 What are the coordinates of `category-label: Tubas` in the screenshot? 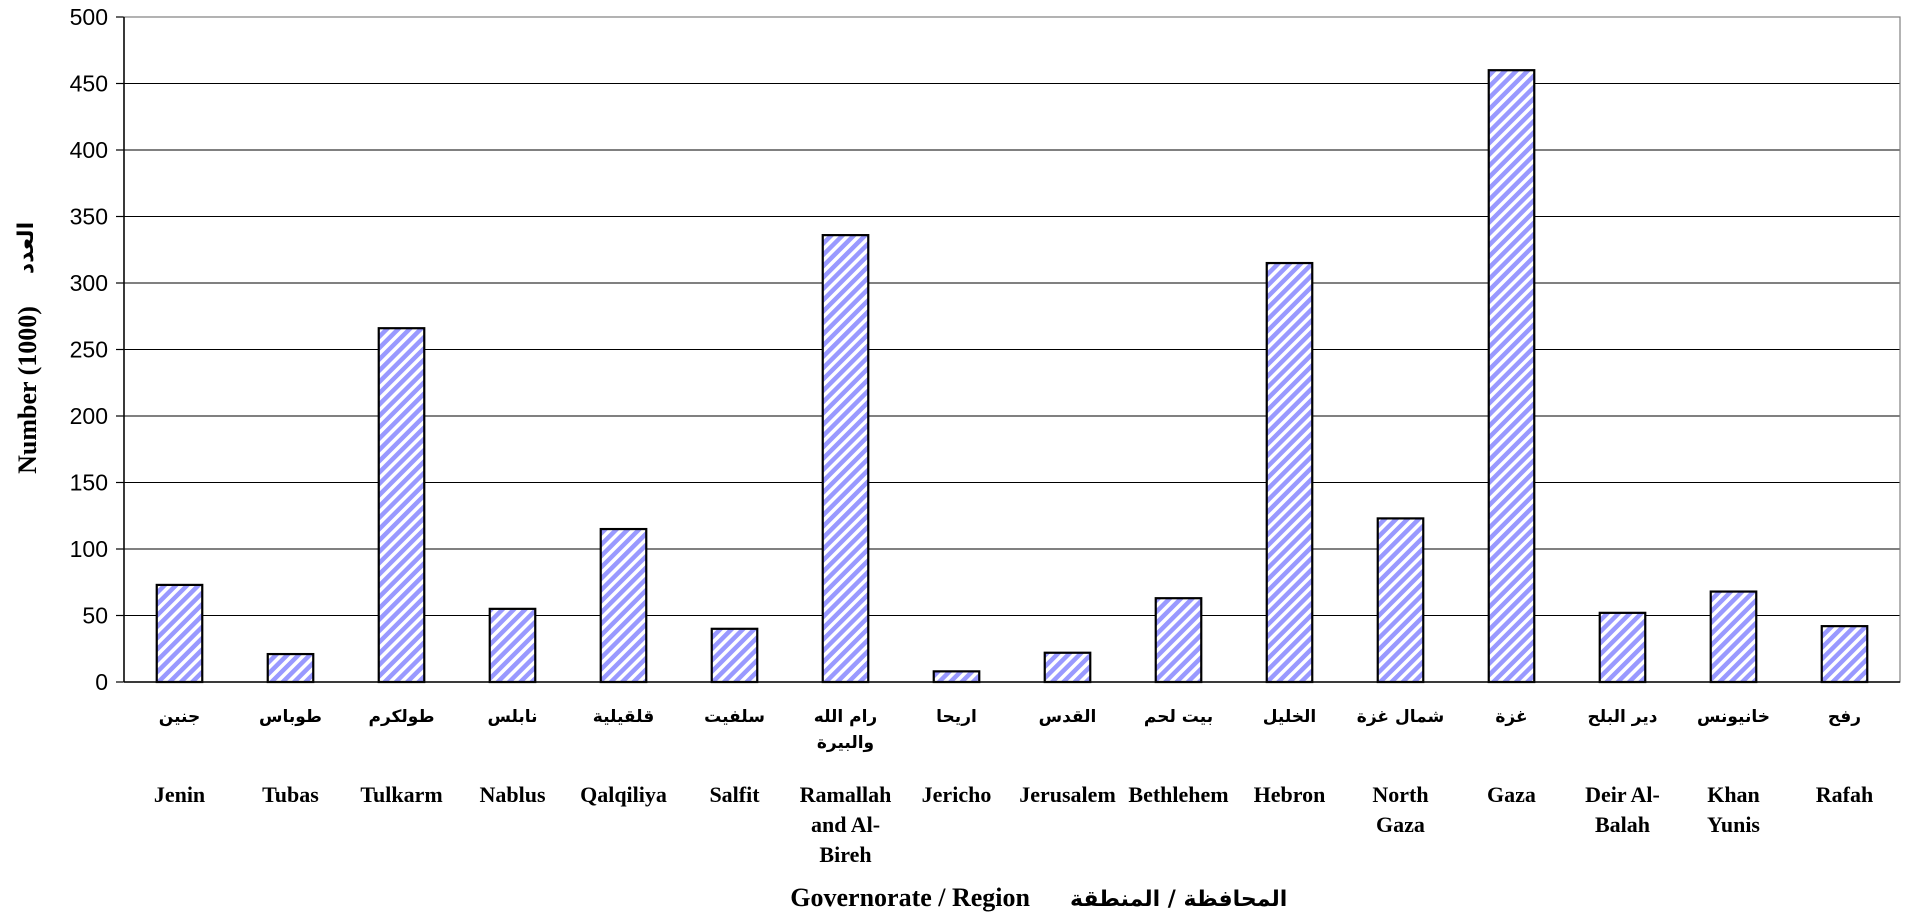 It's located at (290, 794).